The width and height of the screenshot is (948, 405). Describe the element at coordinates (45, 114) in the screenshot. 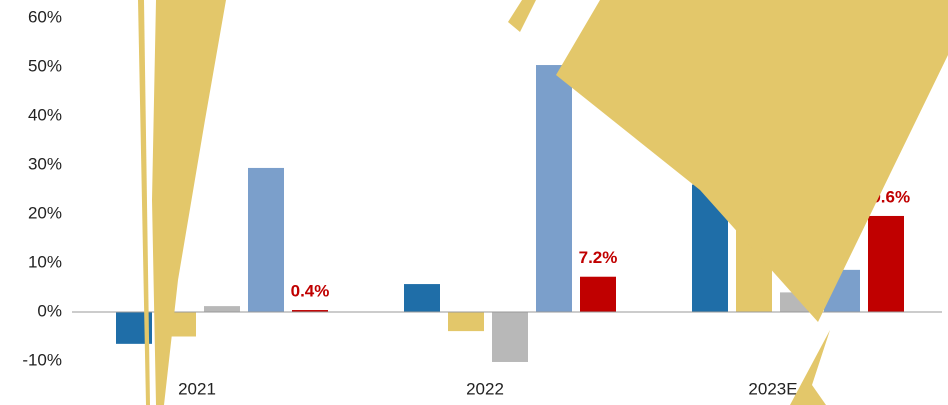

I see `y-tick-label: 40%` at that location.